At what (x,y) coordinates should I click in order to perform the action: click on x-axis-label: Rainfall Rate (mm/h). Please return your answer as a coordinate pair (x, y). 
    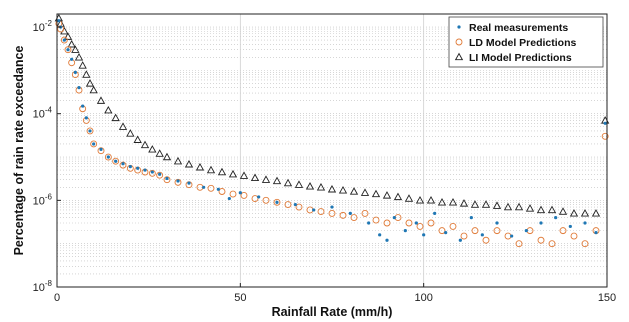
    Looking at the image, I should click on (332, 312).